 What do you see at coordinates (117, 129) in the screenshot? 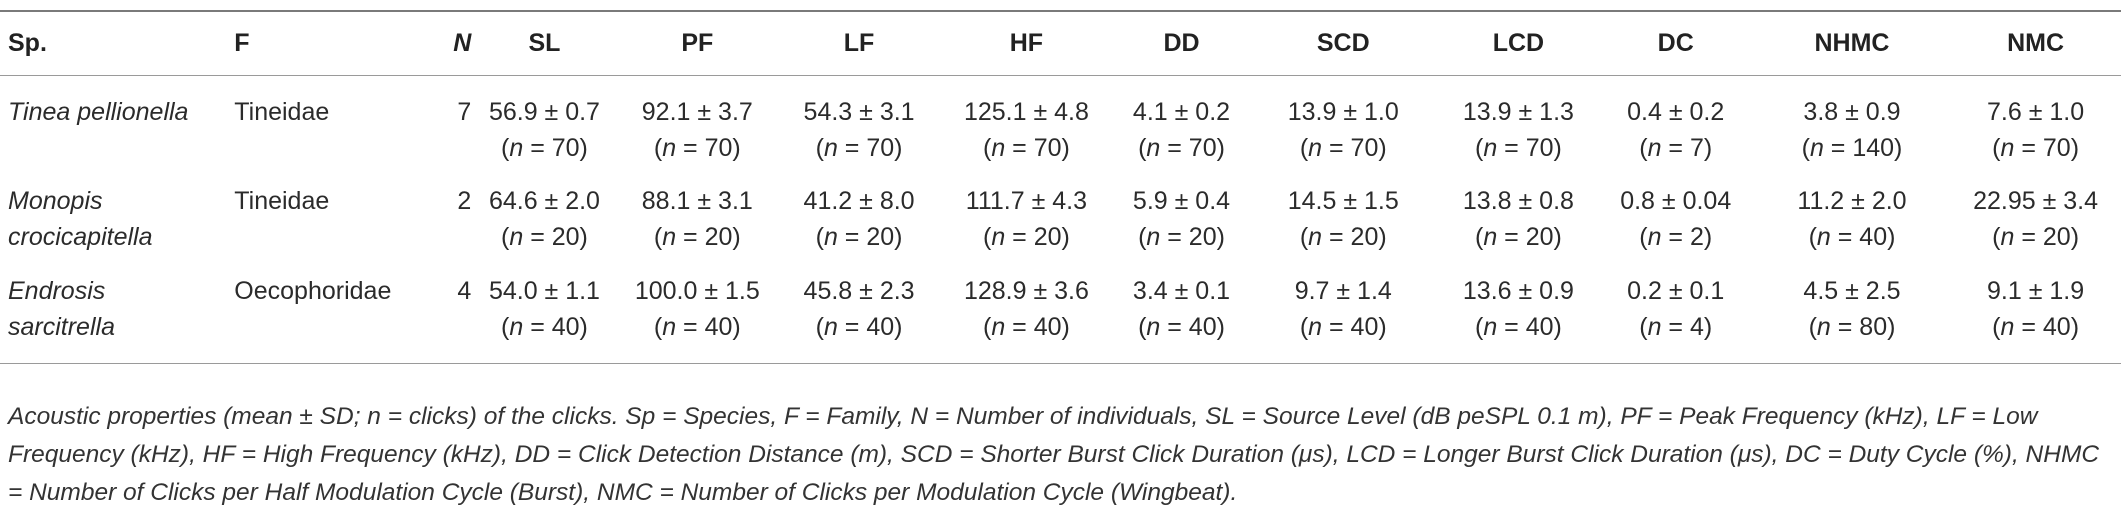
I see `species-cell: Tinea pellionella` at bounding box center [117, 129].